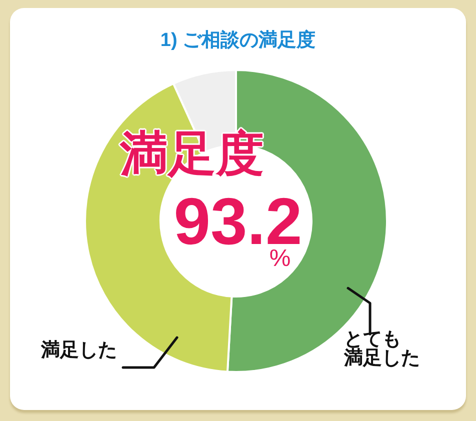 The image size is (476, 421). What do you see at coordinates (238, 40) in the screenshot?
I see `chart-title: 1) ご相談の満足度` at bounding box center [238, 40].